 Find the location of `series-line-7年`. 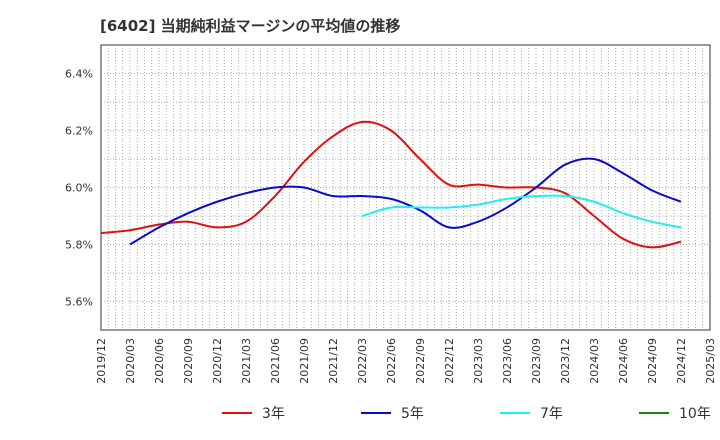

series-line-7年 is located at coordinates (521, 211).